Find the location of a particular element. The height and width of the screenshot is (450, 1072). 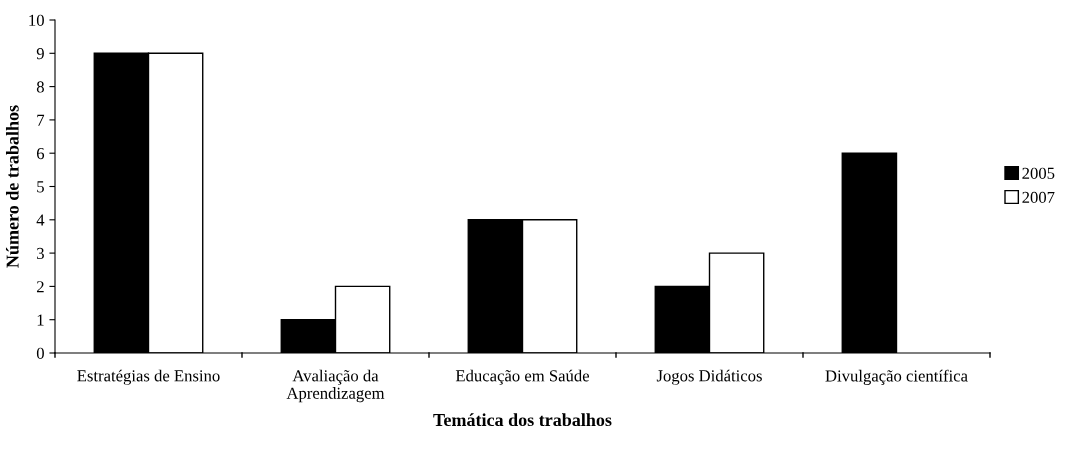

y-tick-label: 9 is located at coordinates (40, 54).